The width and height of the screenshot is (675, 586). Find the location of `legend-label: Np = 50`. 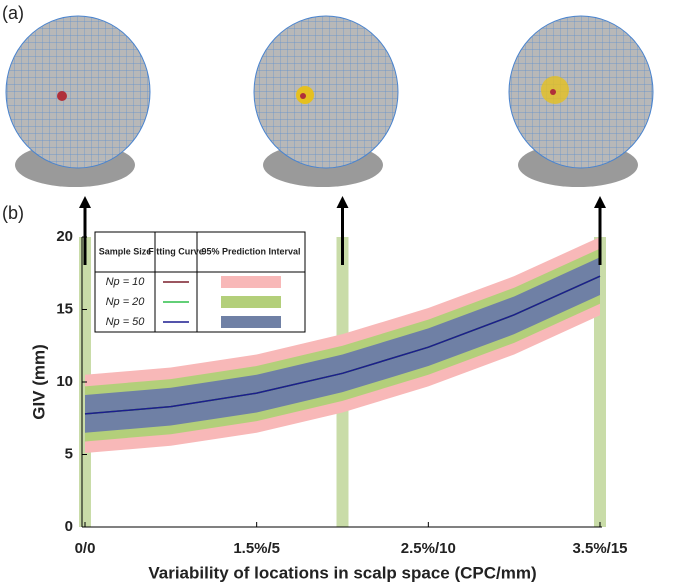

legend-label: Np = 50 is located at coordinates (126, 322).